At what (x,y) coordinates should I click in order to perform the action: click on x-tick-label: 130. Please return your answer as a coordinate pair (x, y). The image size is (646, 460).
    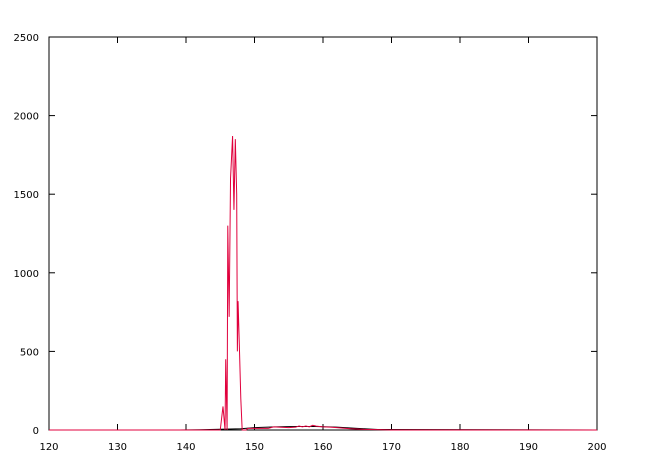
    Looking at the image, I should click on (117, 447).